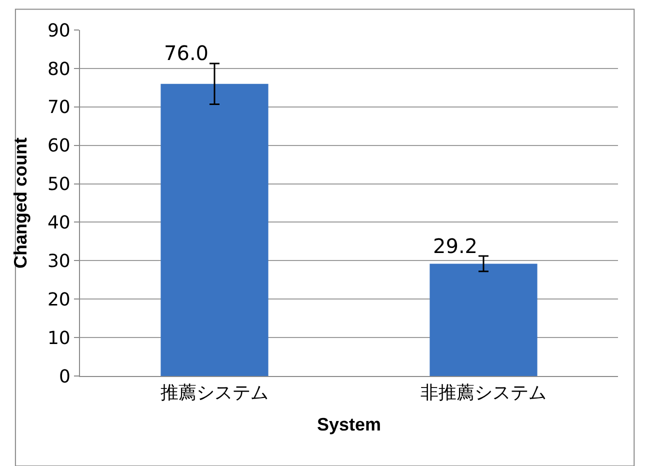  Describe the element at coordinates (58, 223) in the screenshot. I see `y-tick-label: 40` at that location.